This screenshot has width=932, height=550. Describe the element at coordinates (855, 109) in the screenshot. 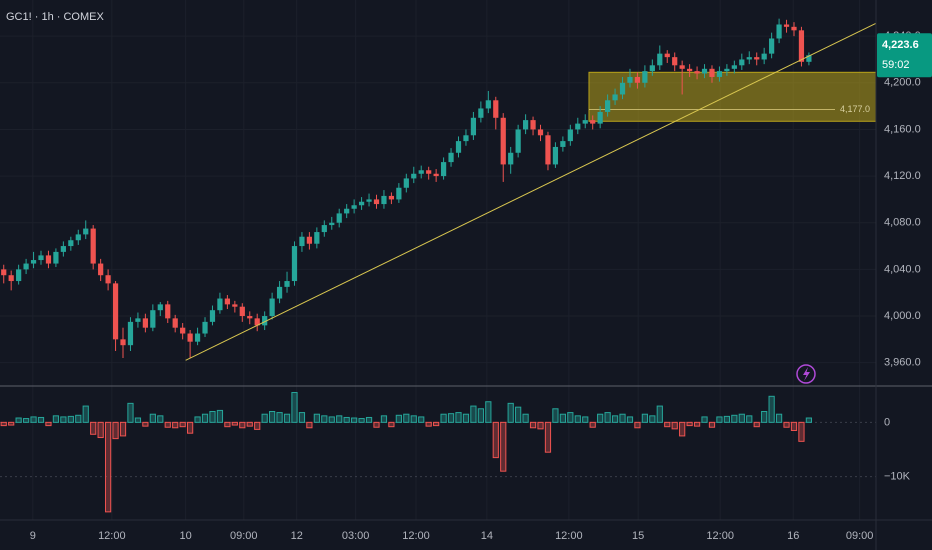

I see `level-label: 4,177.0` at that location.